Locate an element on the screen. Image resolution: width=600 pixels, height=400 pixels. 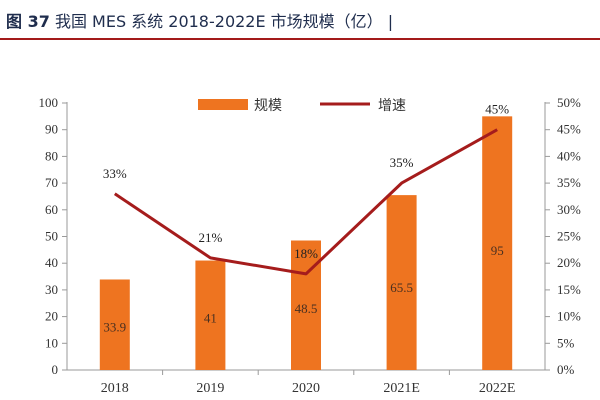
title-divider is located at coordinates (300, 39).